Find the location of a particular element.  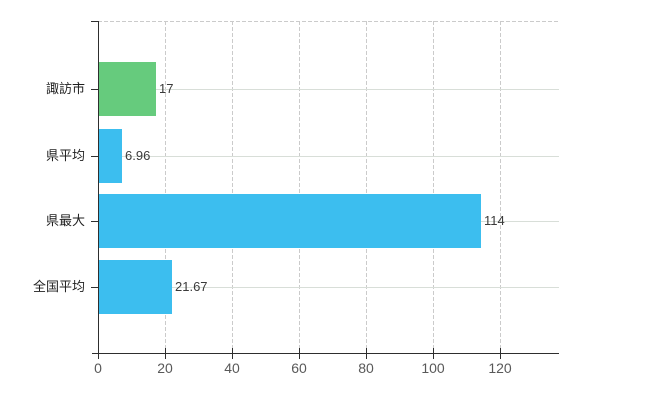

x-axis-line is located at coordinates (325, 353).